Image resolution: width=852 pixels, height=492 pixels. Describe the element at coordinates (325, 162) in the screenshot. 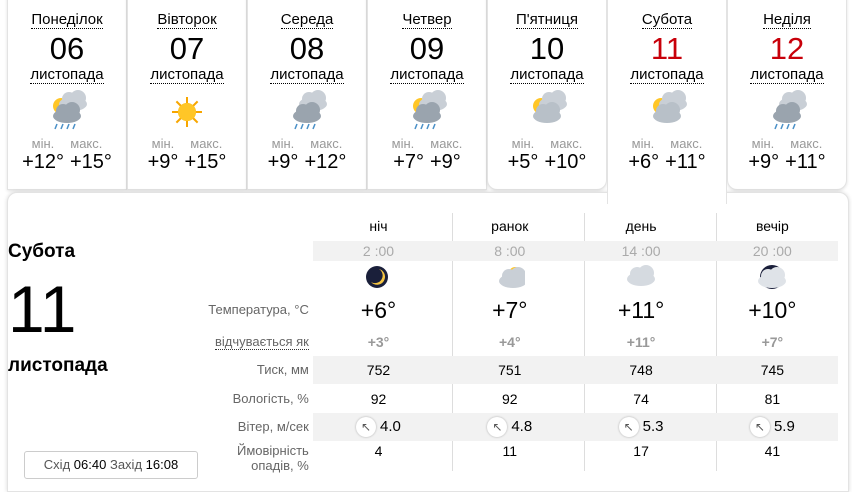

I see `max-temp: +12°` at that location.